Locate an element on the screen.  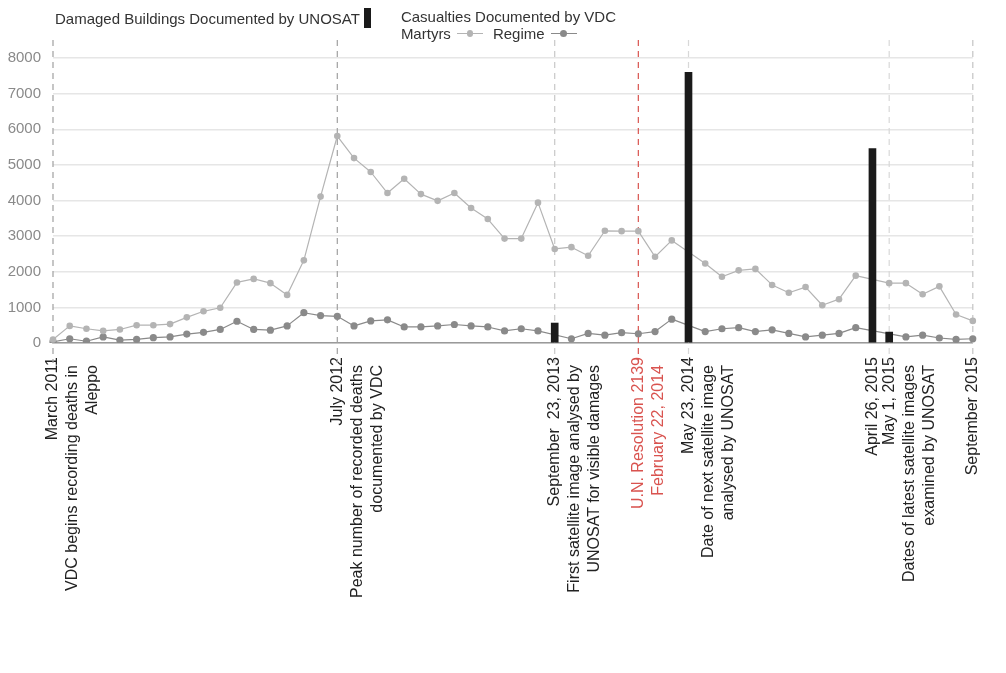
y-tick-label: 0 is located at coordinates (36, 342).